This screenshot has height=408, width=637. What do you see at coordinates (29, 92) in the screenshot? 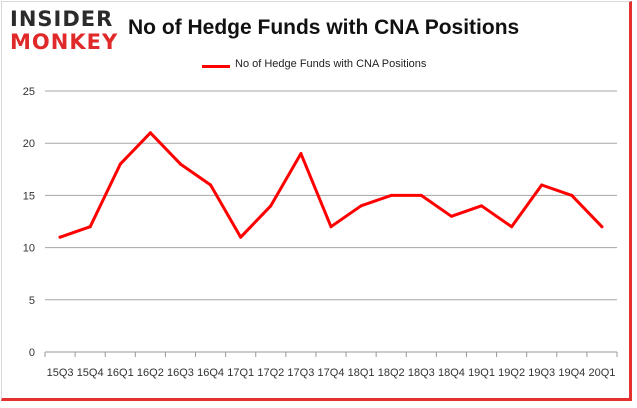
I see `y-tick-label: 25` at bounding box center [29, 92].